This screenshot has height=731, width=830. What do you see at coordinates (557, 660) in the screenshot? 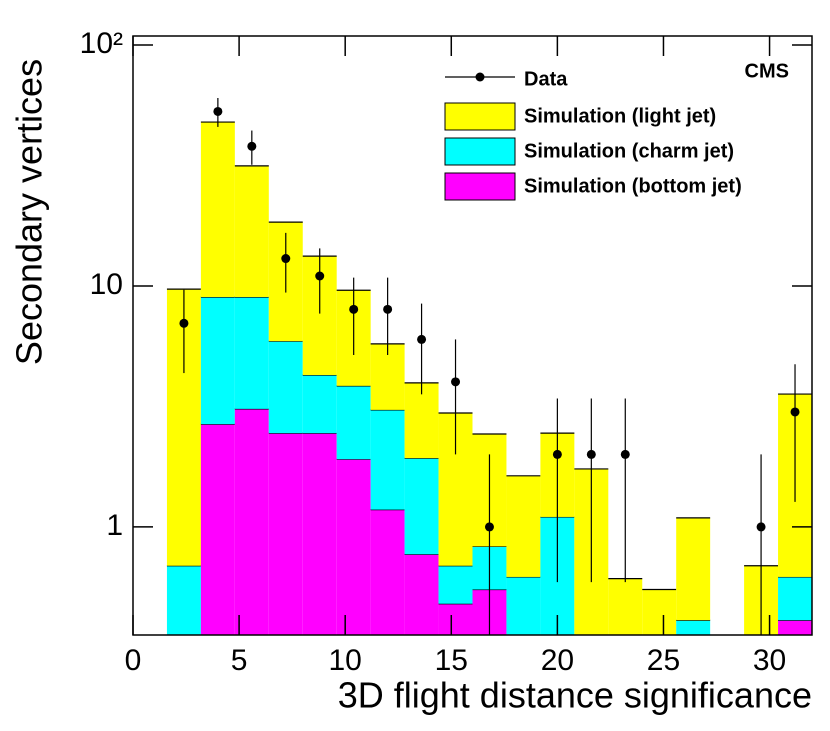
I see `x-tick-label: 20` at bounding box center [557, 660].